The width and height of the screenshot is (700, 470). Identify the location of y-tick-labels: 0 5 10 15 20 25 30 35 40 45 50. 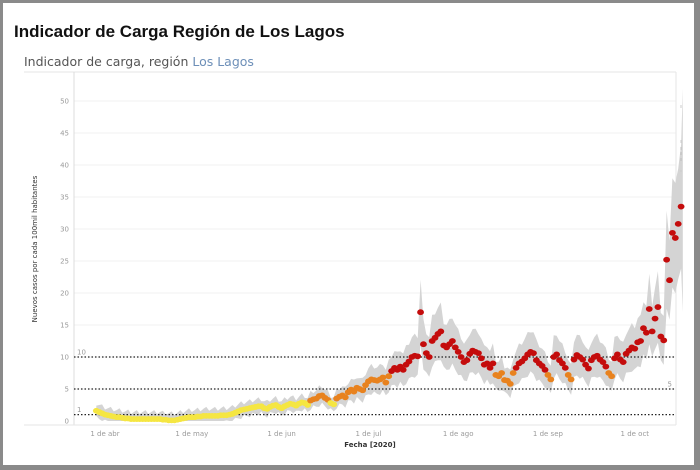
(64, 262).